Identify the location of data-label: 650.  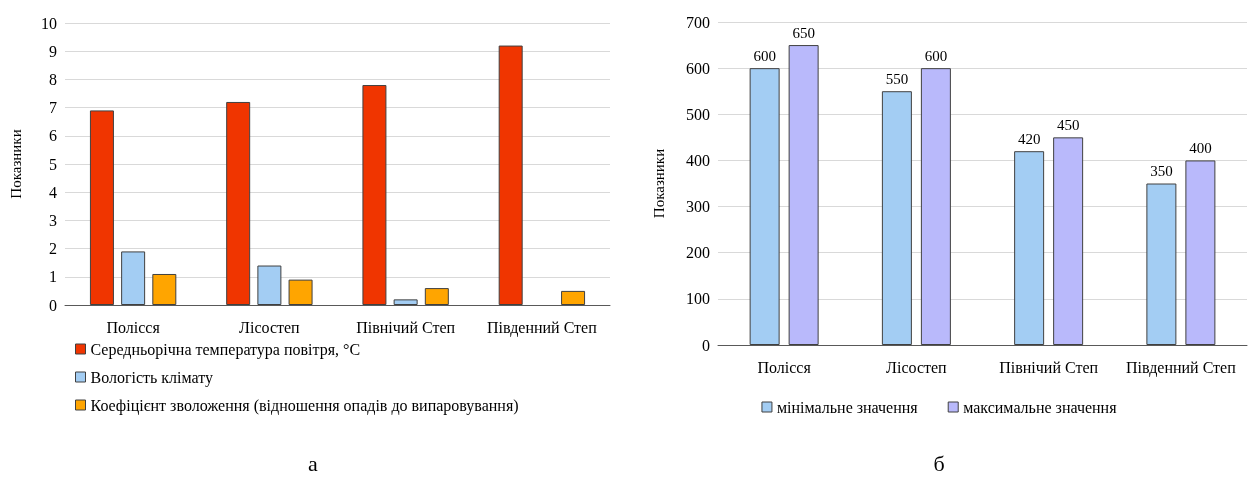
(803, 32).